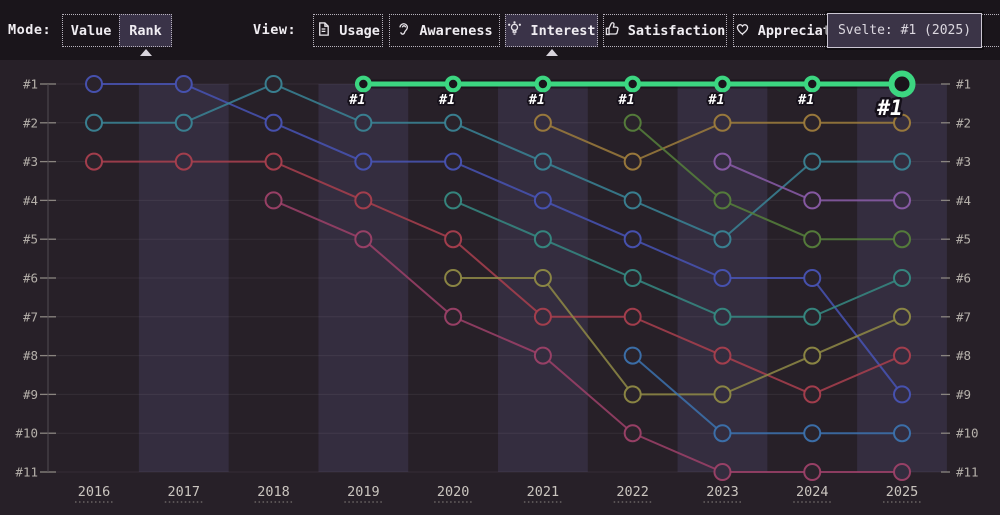 This screenshot has width=1000, height=515. What do you see at coordinates (444, 30) in the screenshot?
I see `view-button-awareness: Awareness` at bounding box center [444, 30].